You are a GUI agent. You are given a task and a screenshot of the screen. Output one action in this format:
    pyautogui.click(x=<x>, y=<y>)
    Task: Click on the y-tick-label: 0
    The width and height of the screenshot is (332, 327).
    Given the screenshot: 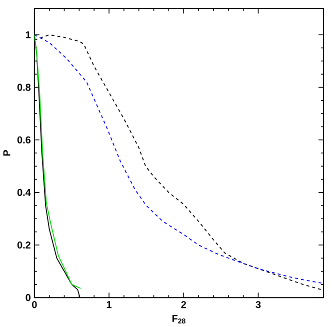 What is the action you would take?
    pyautogui.click(x=28, y=298)
    